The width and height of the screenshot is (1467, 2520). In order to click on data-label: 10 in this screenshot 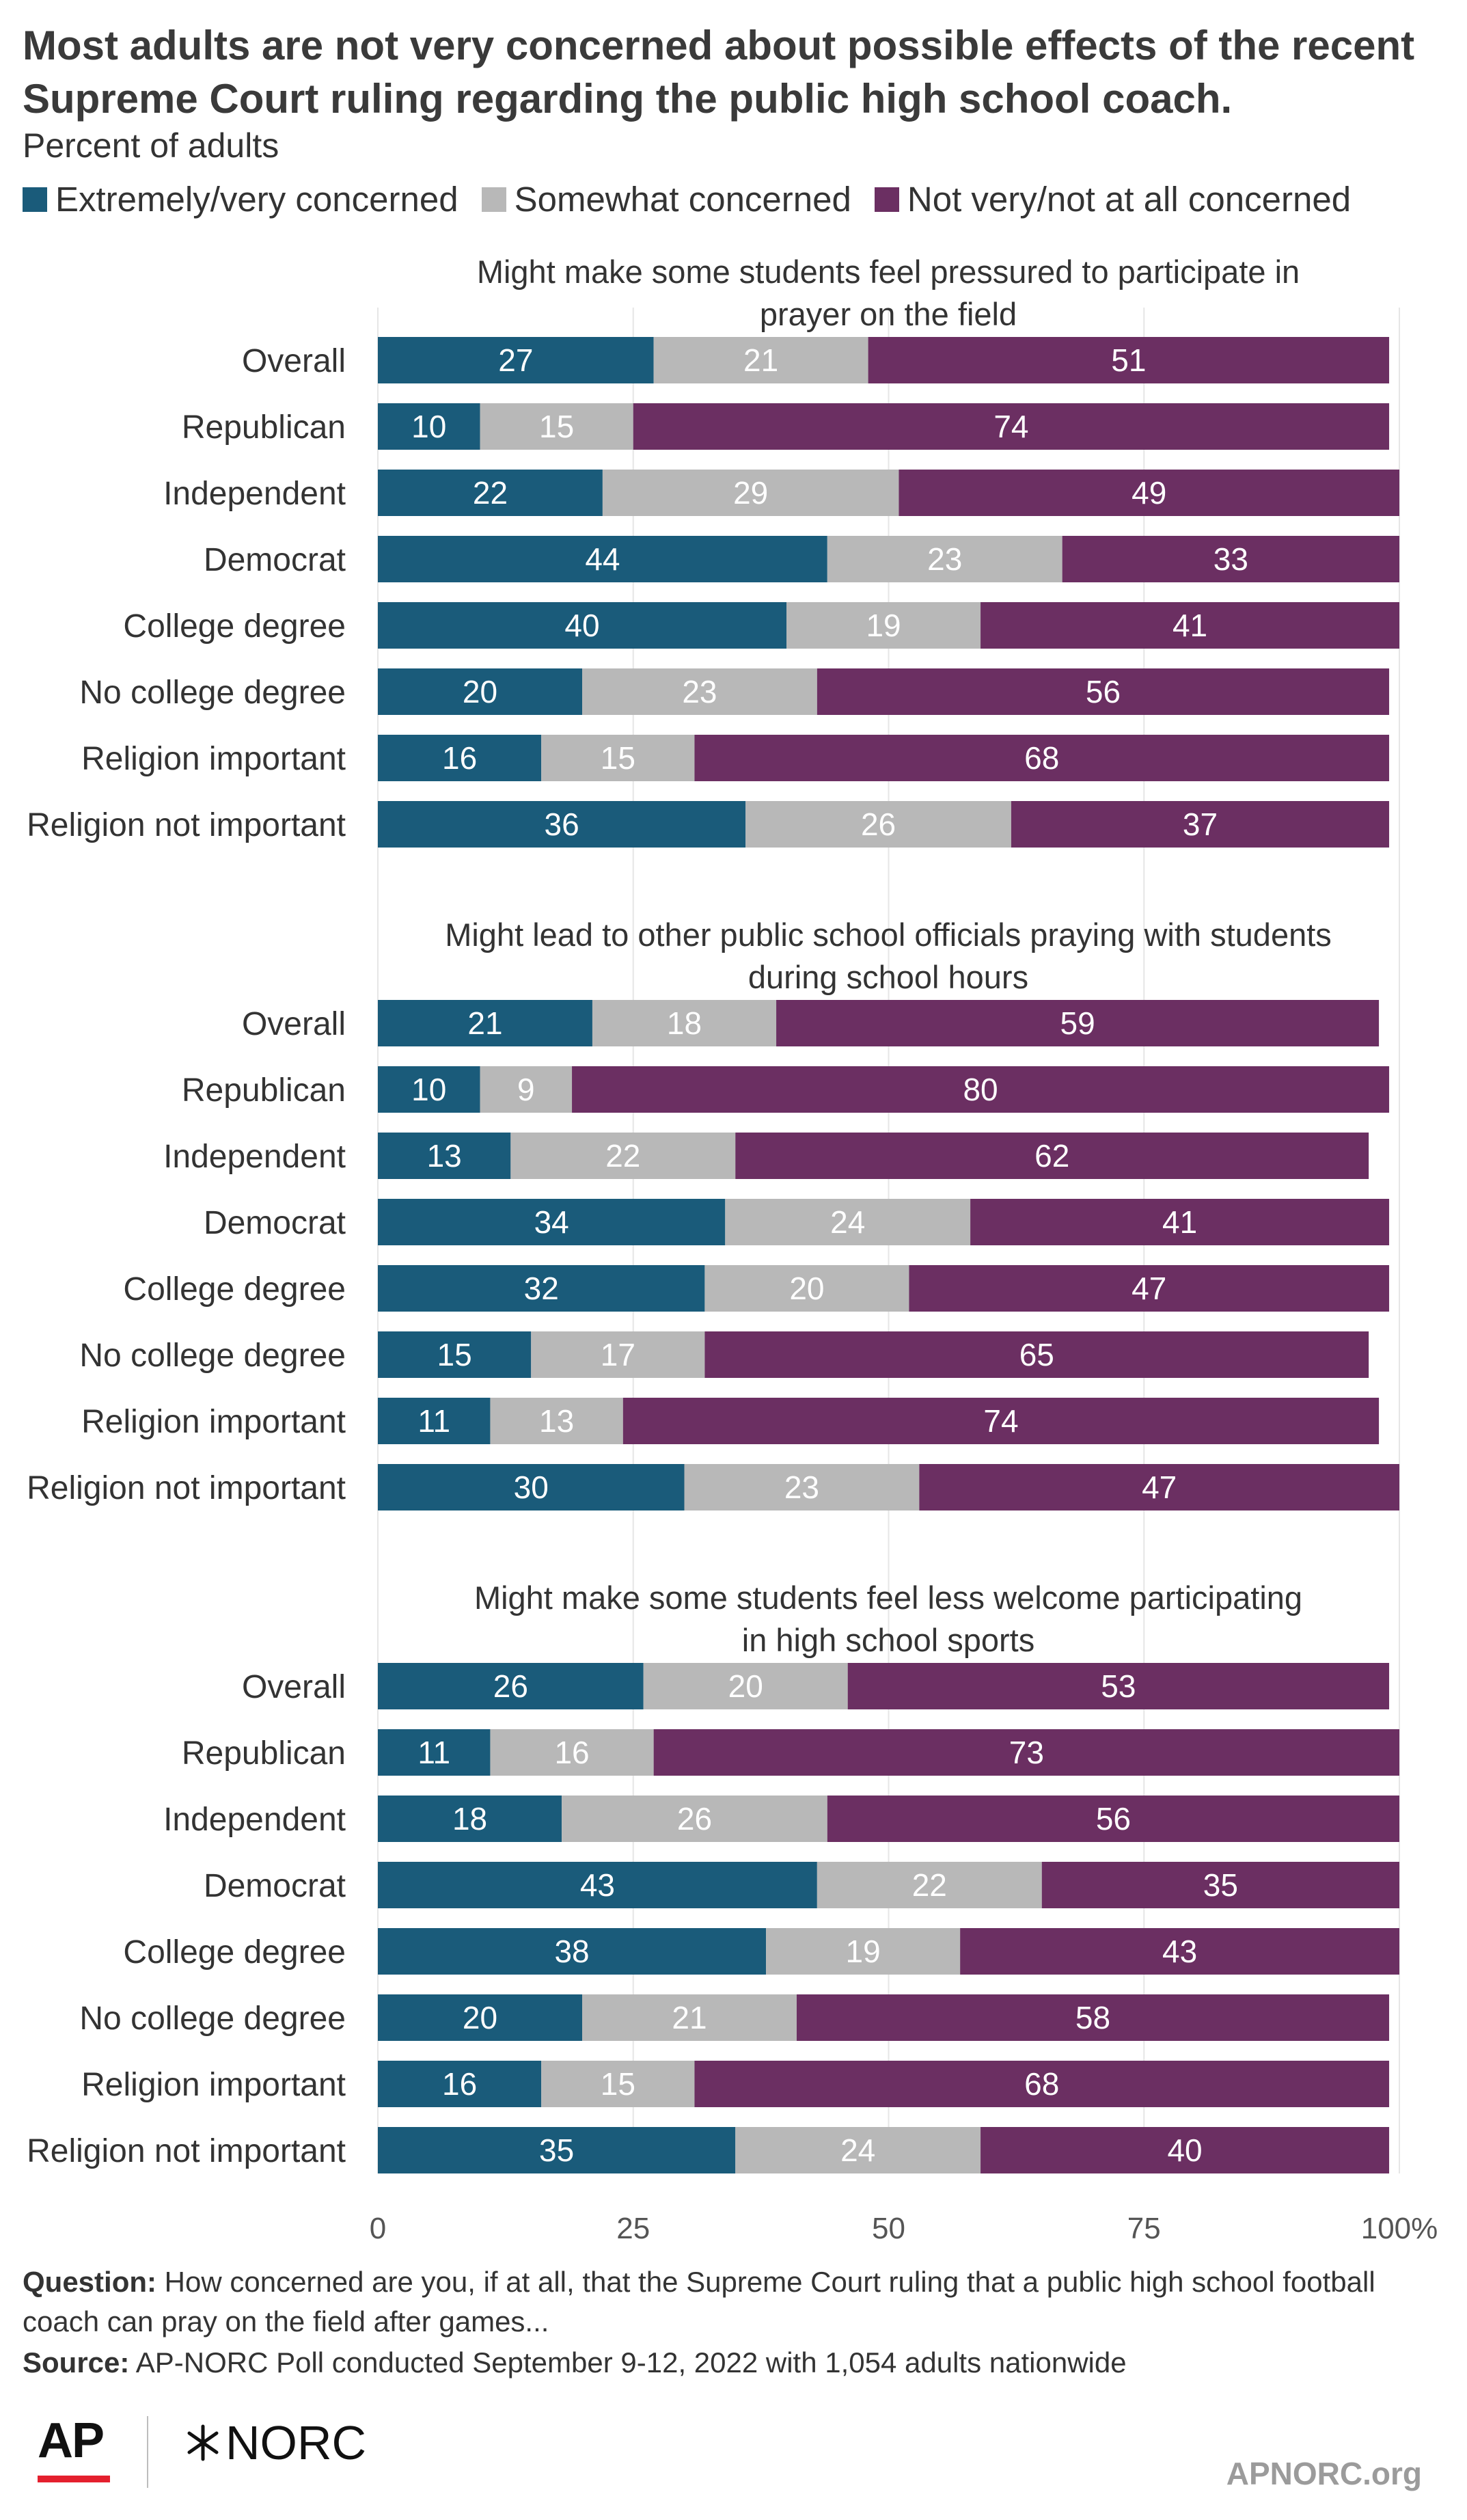, I will do `click(428, 426)`.